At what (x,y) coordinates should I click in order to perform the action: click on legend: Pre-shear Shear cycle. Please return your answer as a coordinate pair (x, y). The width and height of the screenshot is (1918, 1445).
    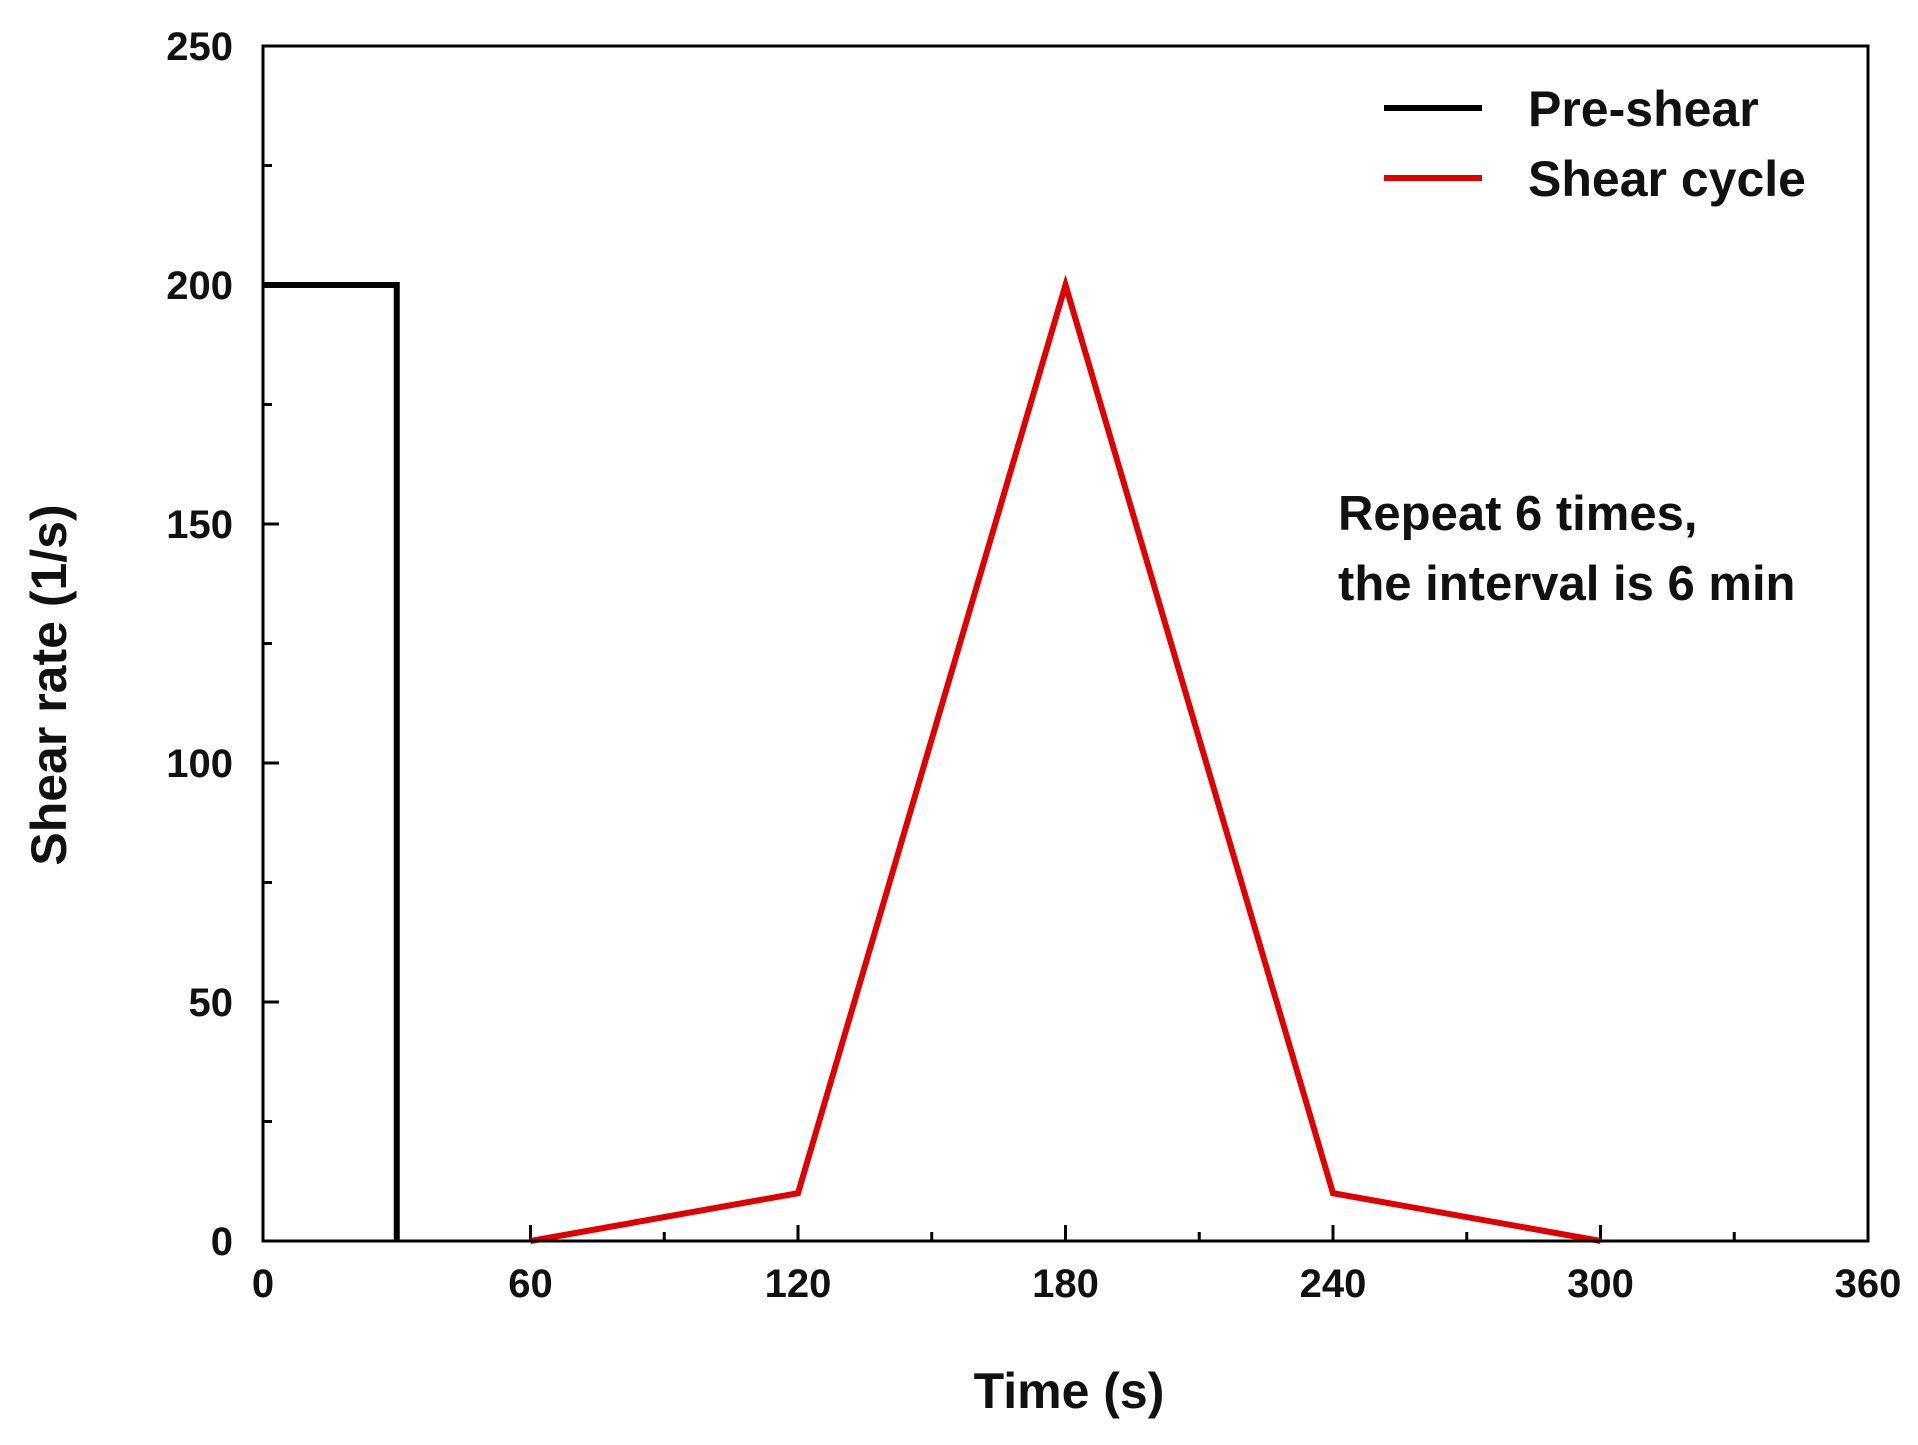
    Looking at the image, I should click on (1595, 144).